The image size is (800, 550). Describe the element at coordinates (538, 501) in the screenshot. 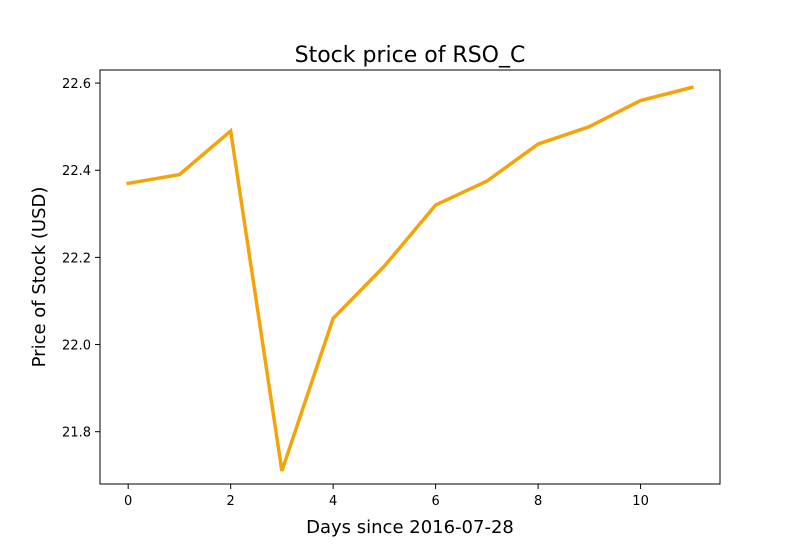

I see `x-tick-label: 8` at that location.